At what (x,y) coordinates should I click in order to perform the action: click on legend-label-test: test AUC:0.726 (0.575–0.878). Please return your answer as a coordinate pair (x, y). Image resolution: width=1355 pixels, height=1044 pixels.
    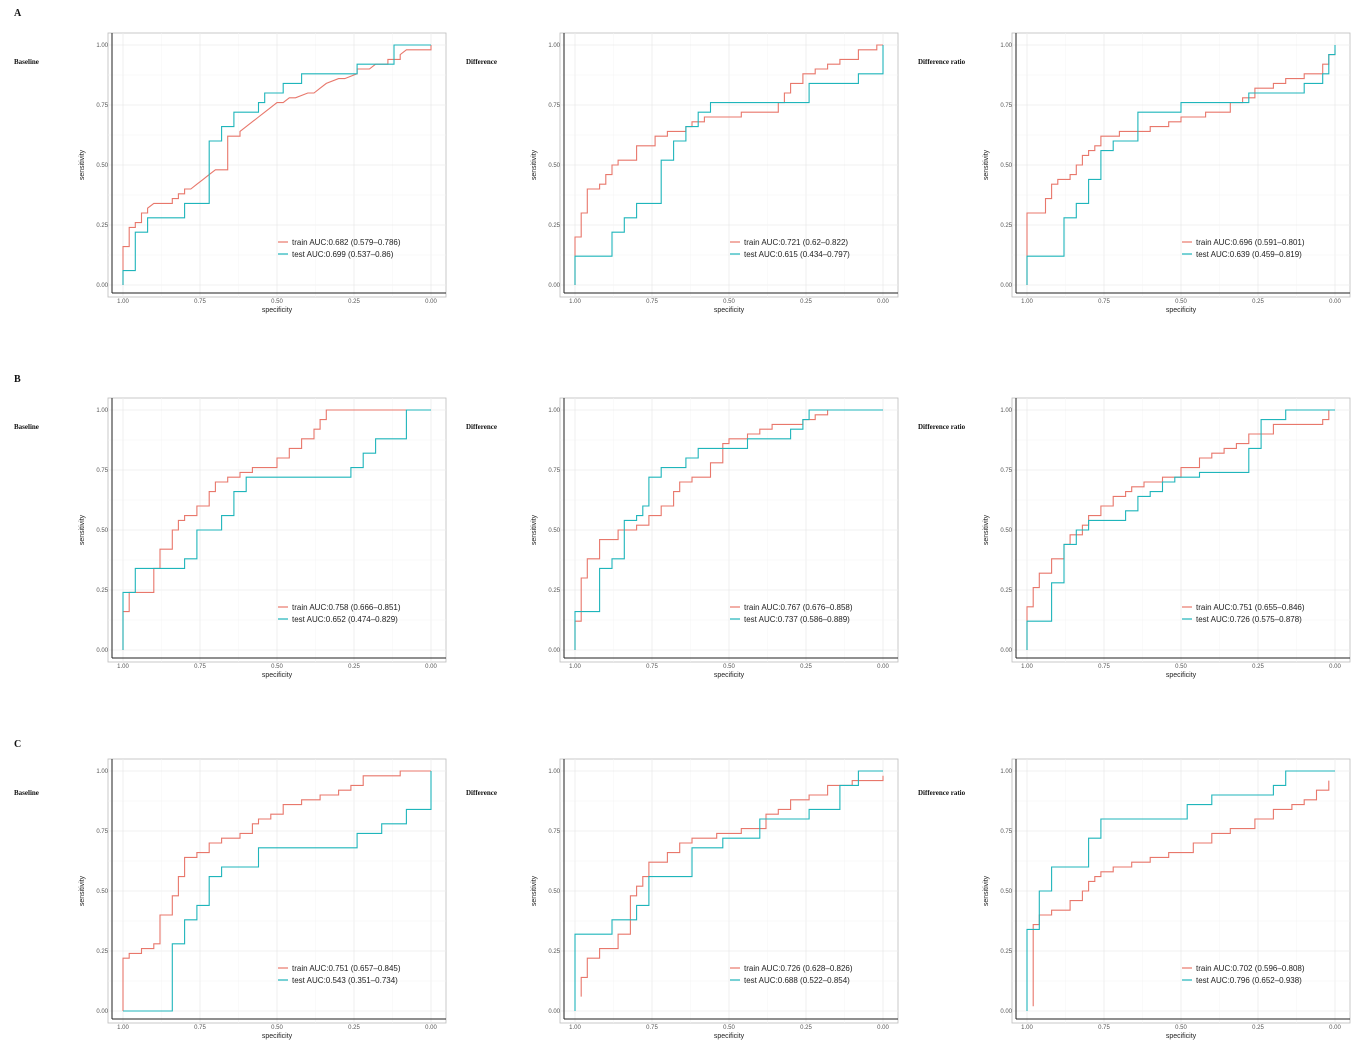
    Looking at the image, I should click on (1249, 619).